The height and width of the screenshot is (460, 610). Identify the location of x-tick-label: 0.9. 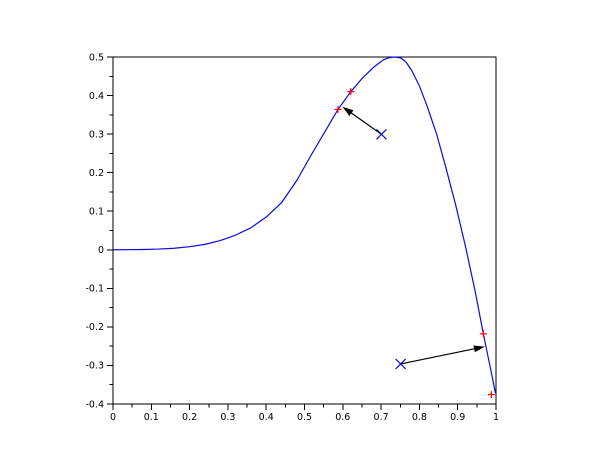
(457, 417).